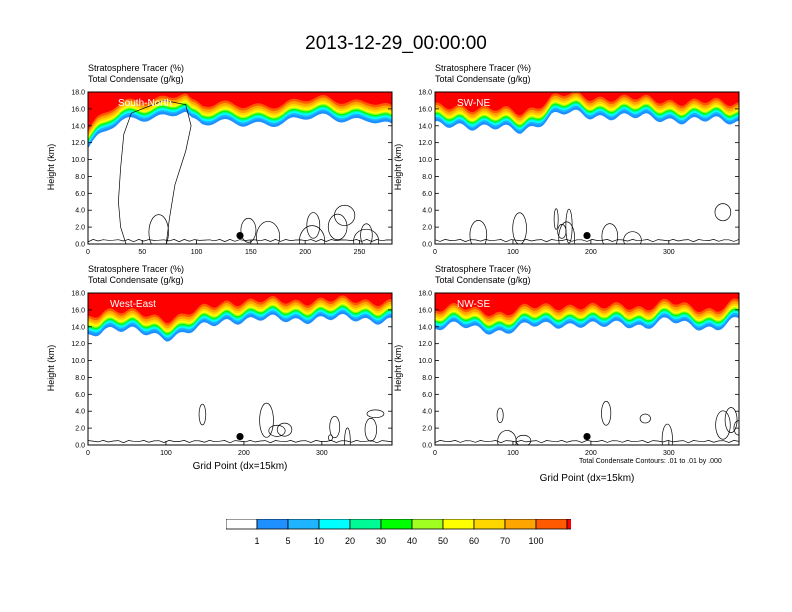  What do you see at coordinates (136, 68) in the screenshot?
I see `panel-1-title-tracer: Stratosphere Tracer (%)` at bounding box center [136, 68].